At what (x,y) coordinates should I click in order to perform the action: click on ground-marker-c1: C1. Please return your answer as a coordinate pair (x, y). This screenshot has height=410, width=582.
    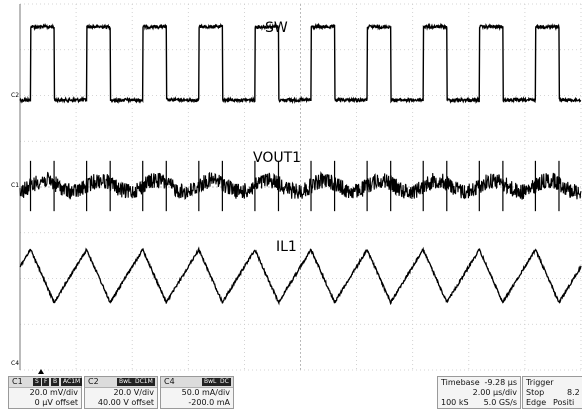
    Looking at the image, I should click on (15, 185).